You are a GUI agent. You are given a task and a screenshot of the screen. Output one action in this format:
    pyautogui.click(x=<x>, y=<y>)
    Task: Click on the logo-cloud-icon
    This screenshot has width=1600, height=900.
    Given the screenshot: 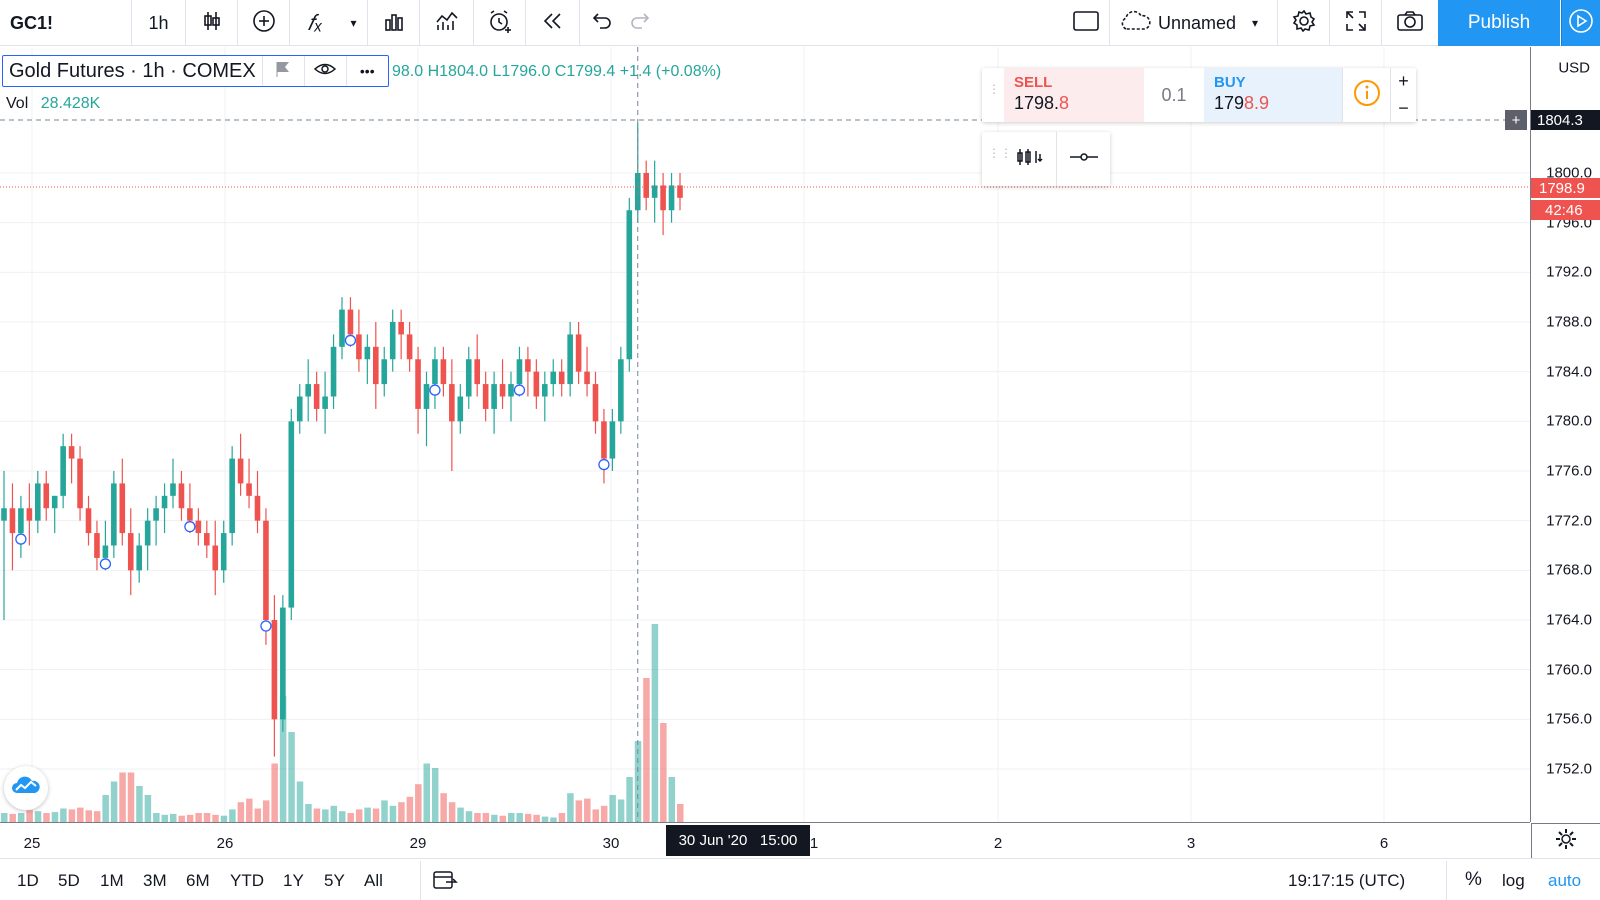 What is the action you would take?
    pyautogui.click(x=26, y=788)
    